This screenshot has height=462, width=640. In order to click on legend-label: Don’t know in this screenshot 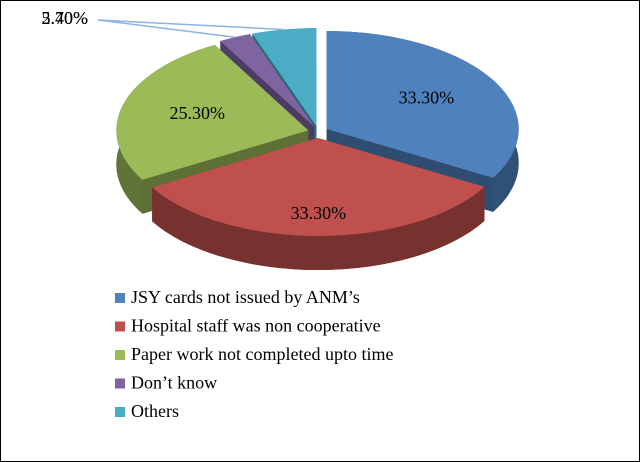, I will do `click(174, 383)`.